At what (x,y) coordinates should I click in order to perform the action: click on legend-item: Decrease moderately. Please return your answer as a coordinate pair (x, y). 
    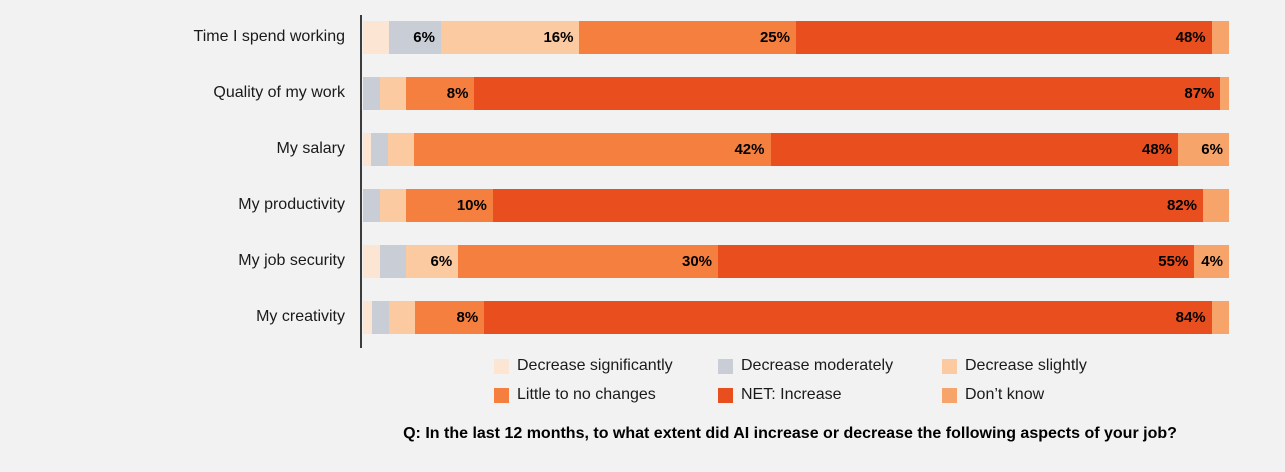
    Looking at the image, I should click on (830, 366).